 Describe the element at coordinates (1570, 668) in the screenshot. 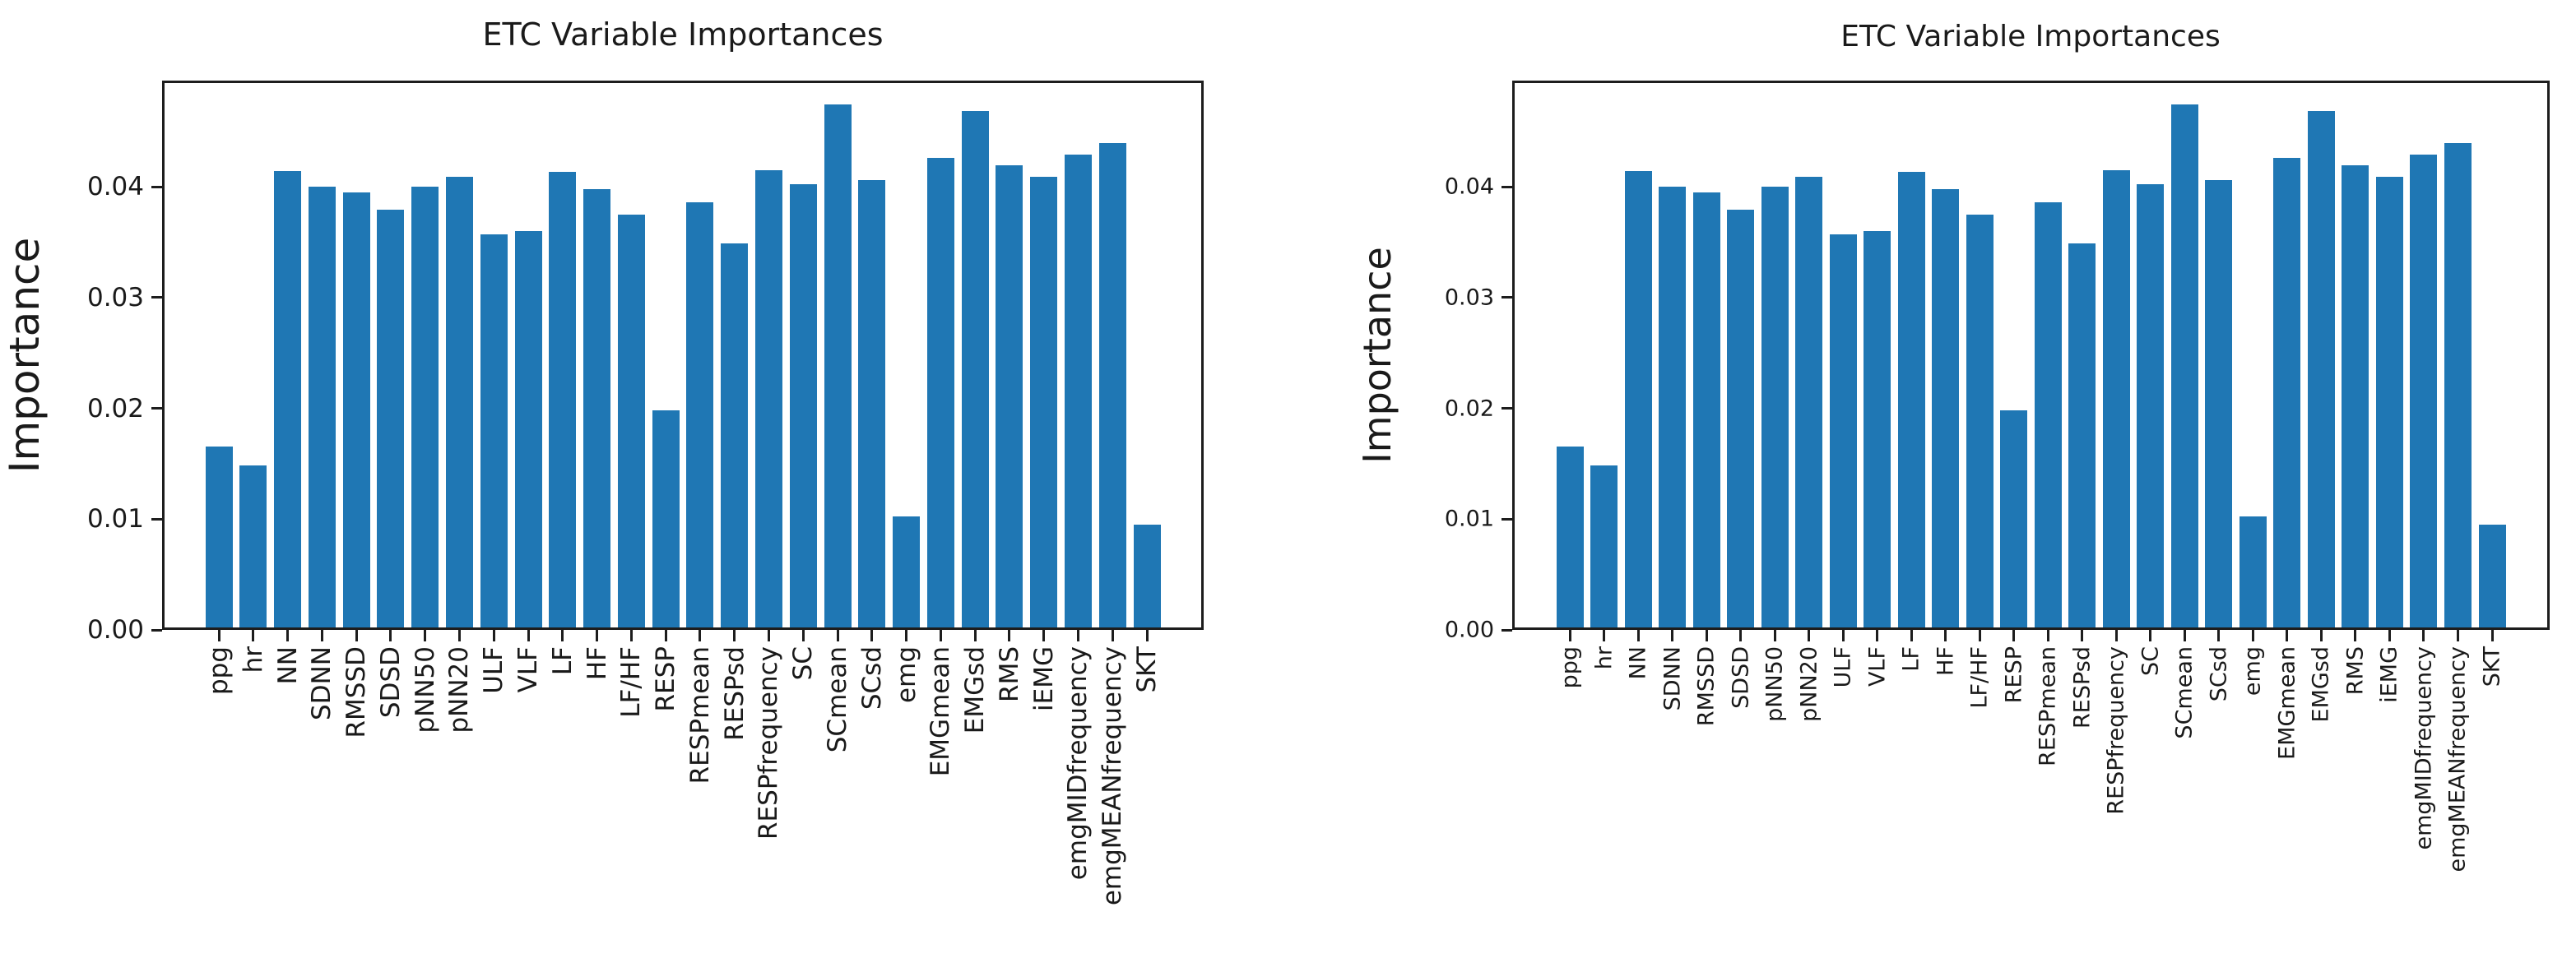

I see `x-tick-label: ppg` at that location.